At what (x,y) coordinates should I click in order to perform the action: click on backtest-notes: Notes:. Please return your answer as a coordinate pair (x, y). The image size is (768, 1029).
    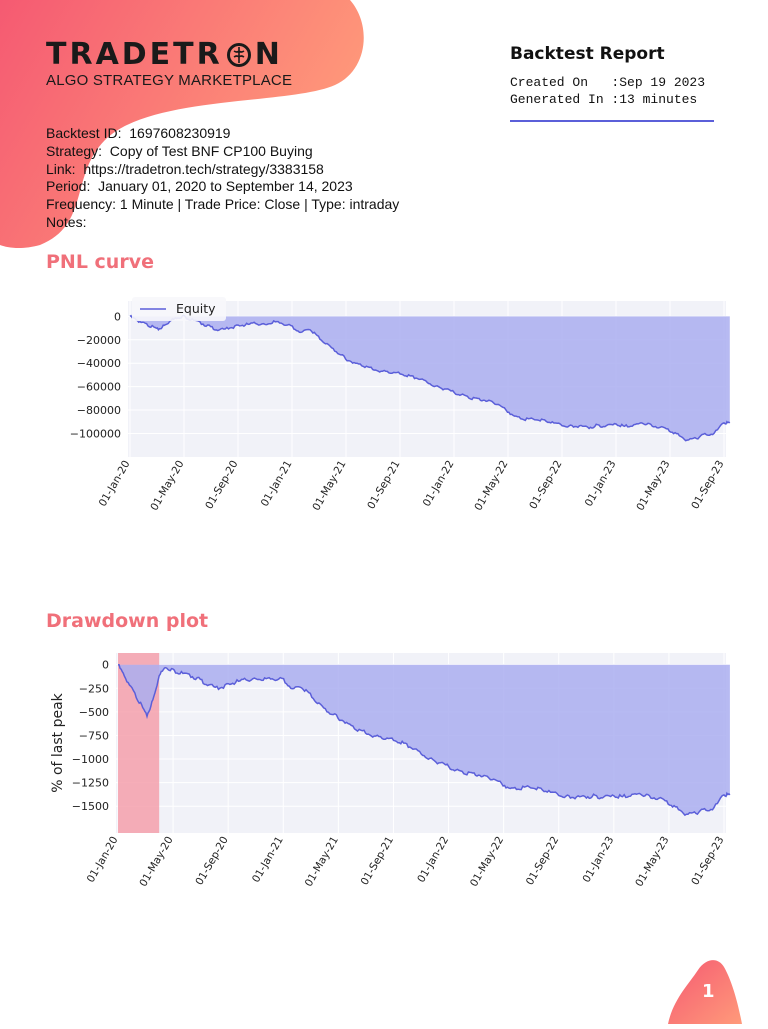
    Looking at the image, I should click on (66, 221).